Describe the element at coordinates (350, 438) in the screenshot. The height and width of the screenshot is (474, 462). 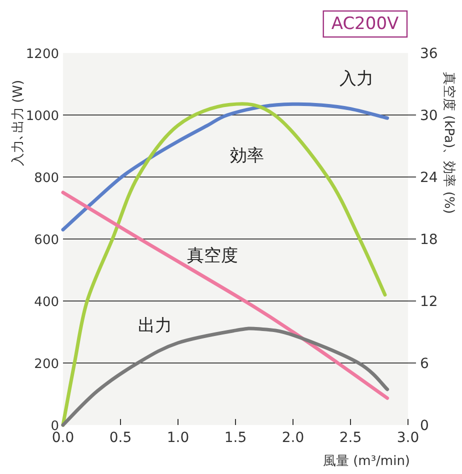
I see `x-tick-label: 2.5` at that location.